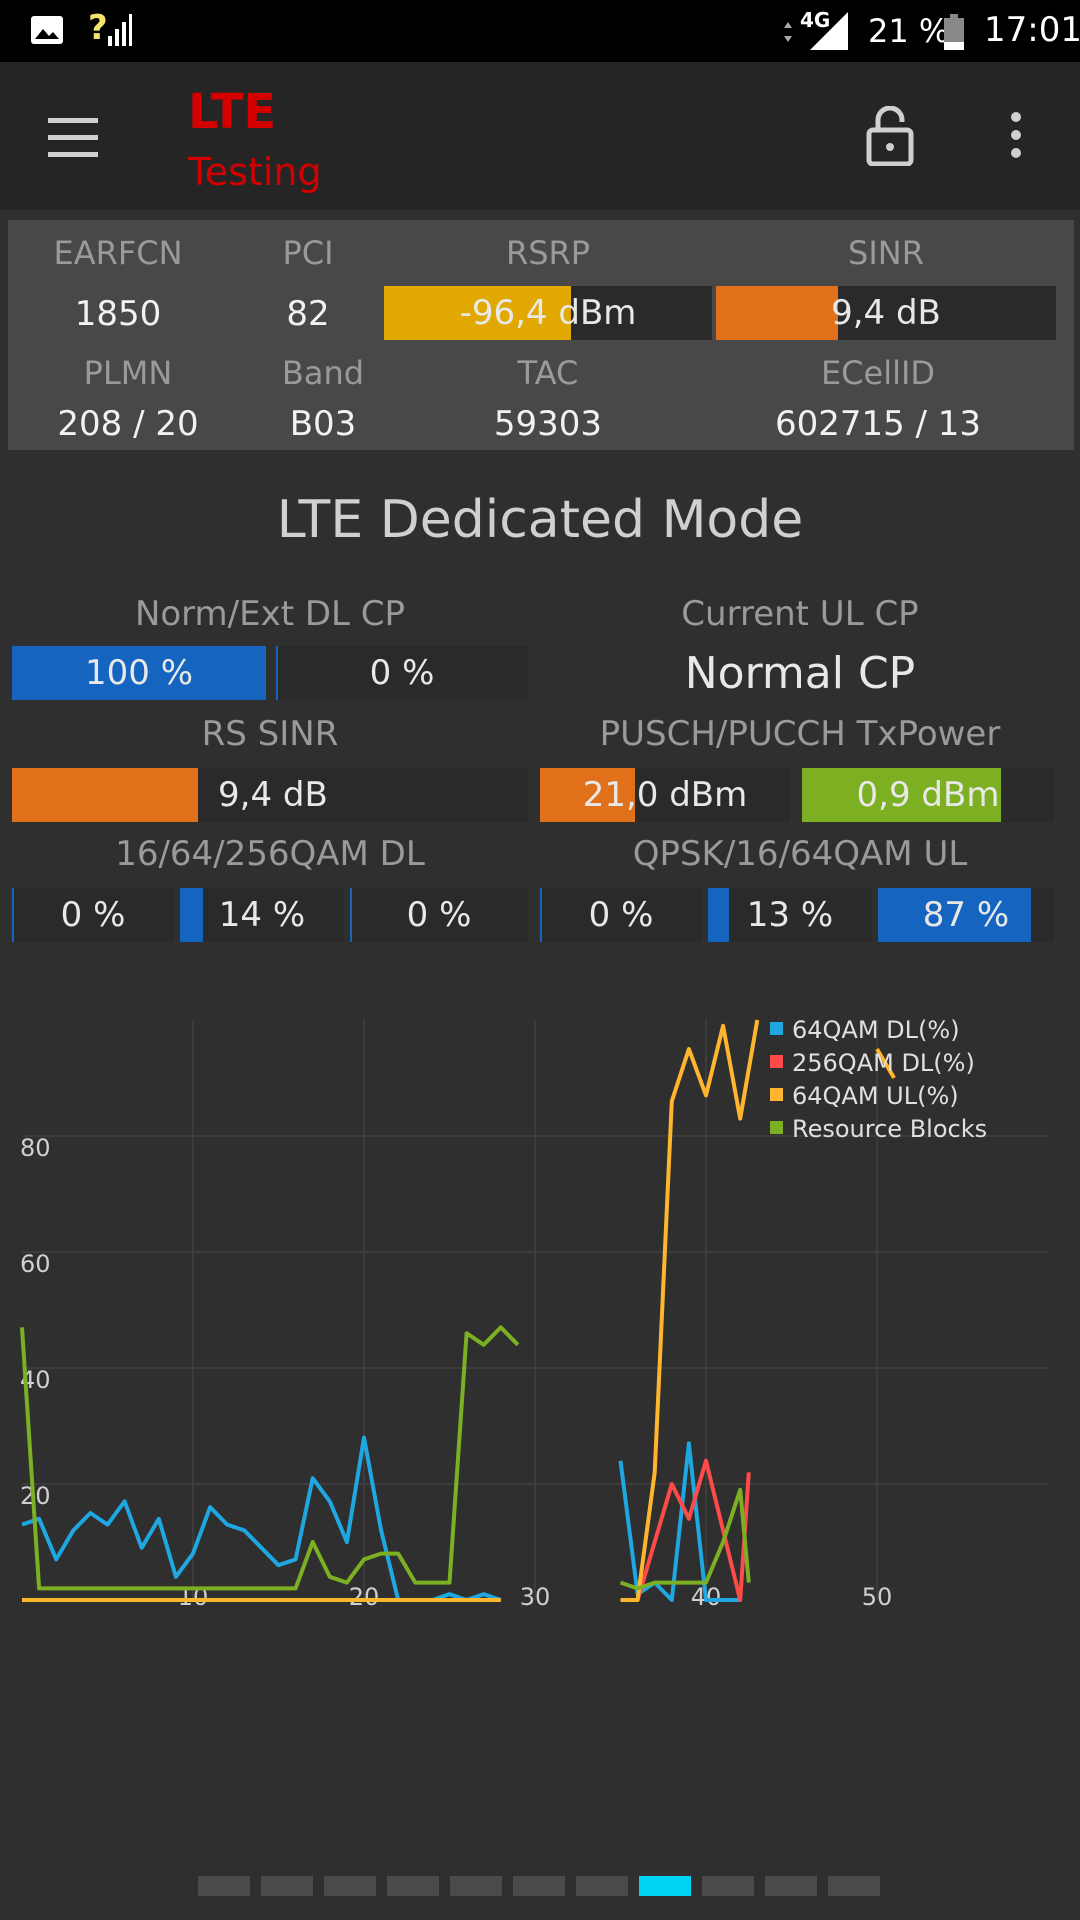 The image size is (1080, 1920). I want to click on qam64-dl-value: 14 %, so click(262, 915).